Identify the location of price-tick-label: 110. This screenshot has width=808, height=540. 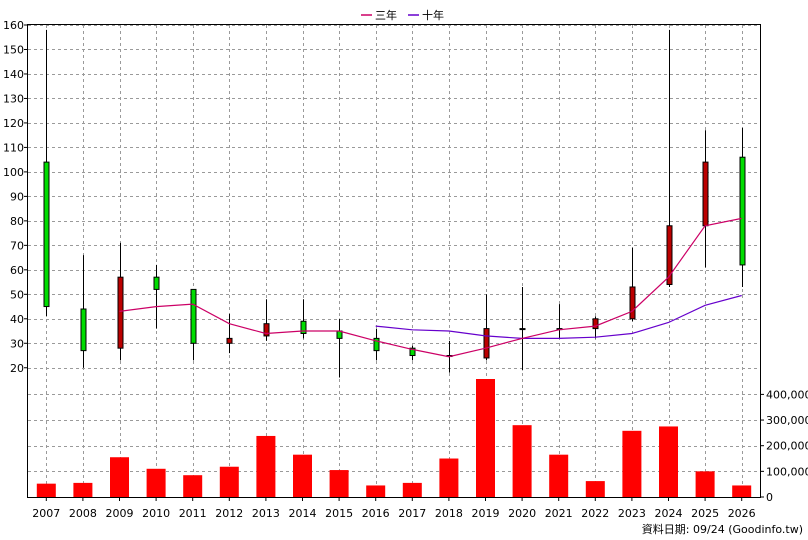
(13, 147).